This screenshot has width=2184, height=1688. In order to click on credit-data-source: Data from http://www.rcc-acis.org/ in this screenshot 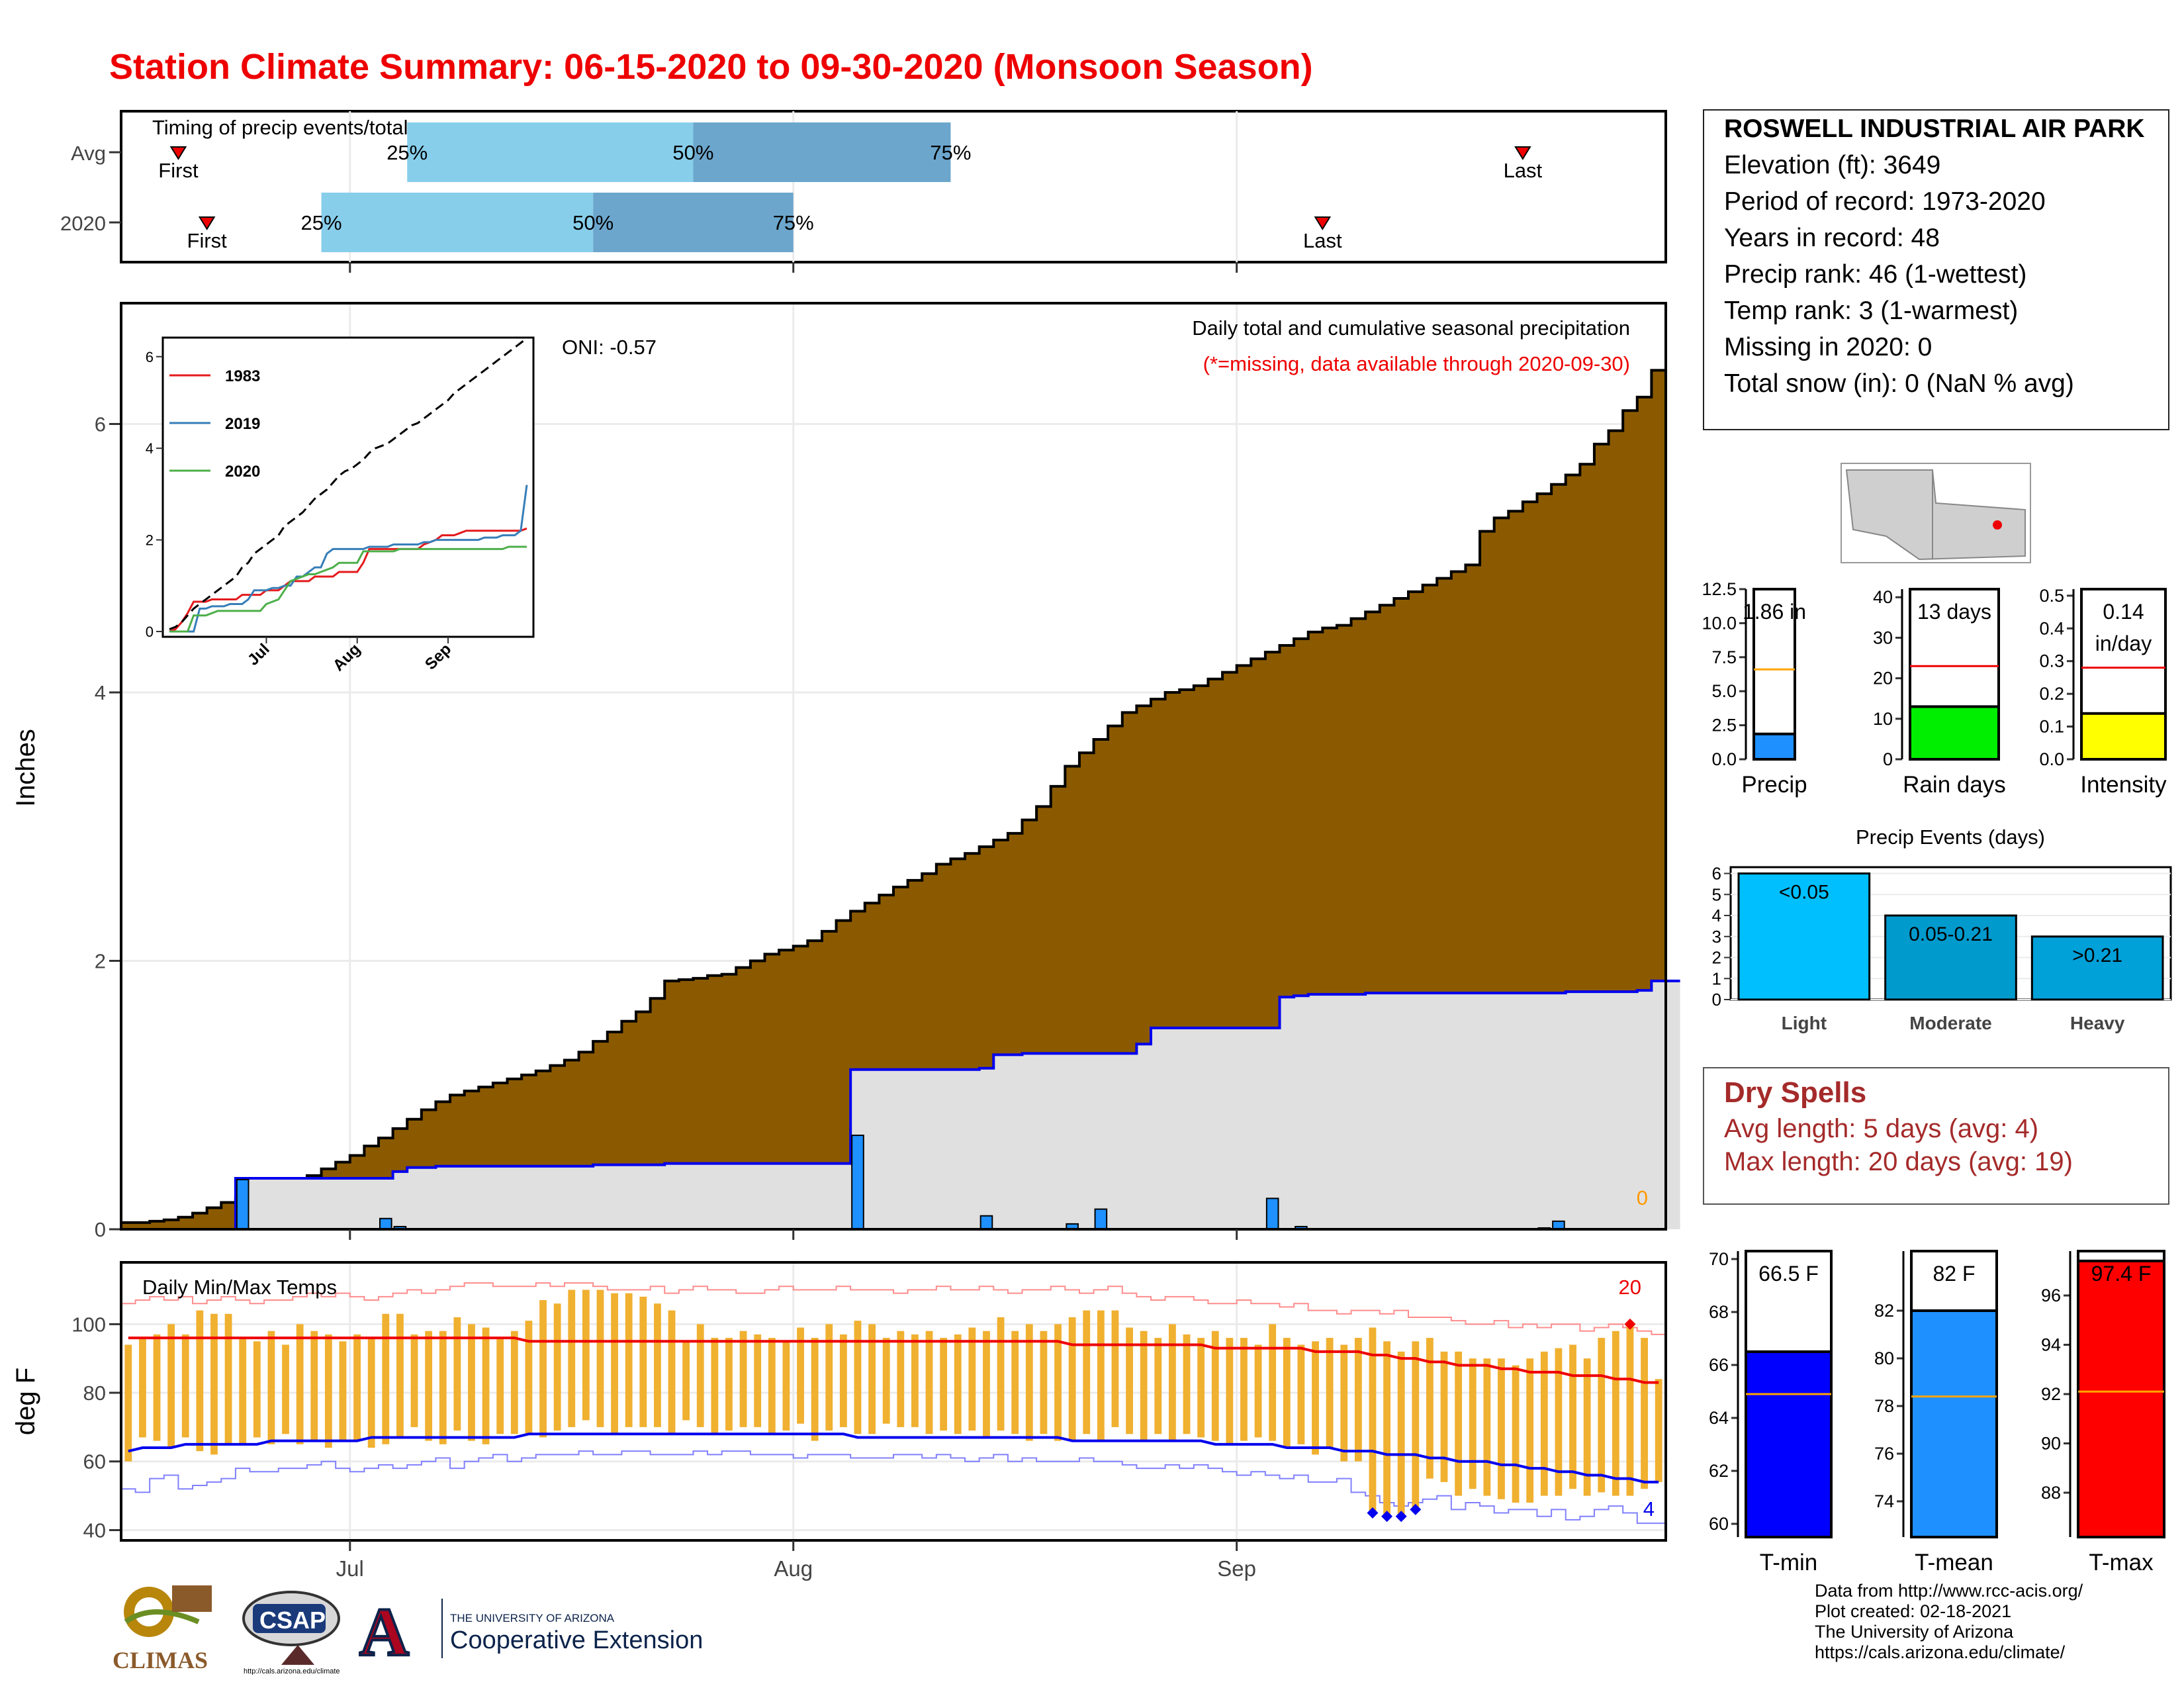, I will do `click(1949, 1591)`.